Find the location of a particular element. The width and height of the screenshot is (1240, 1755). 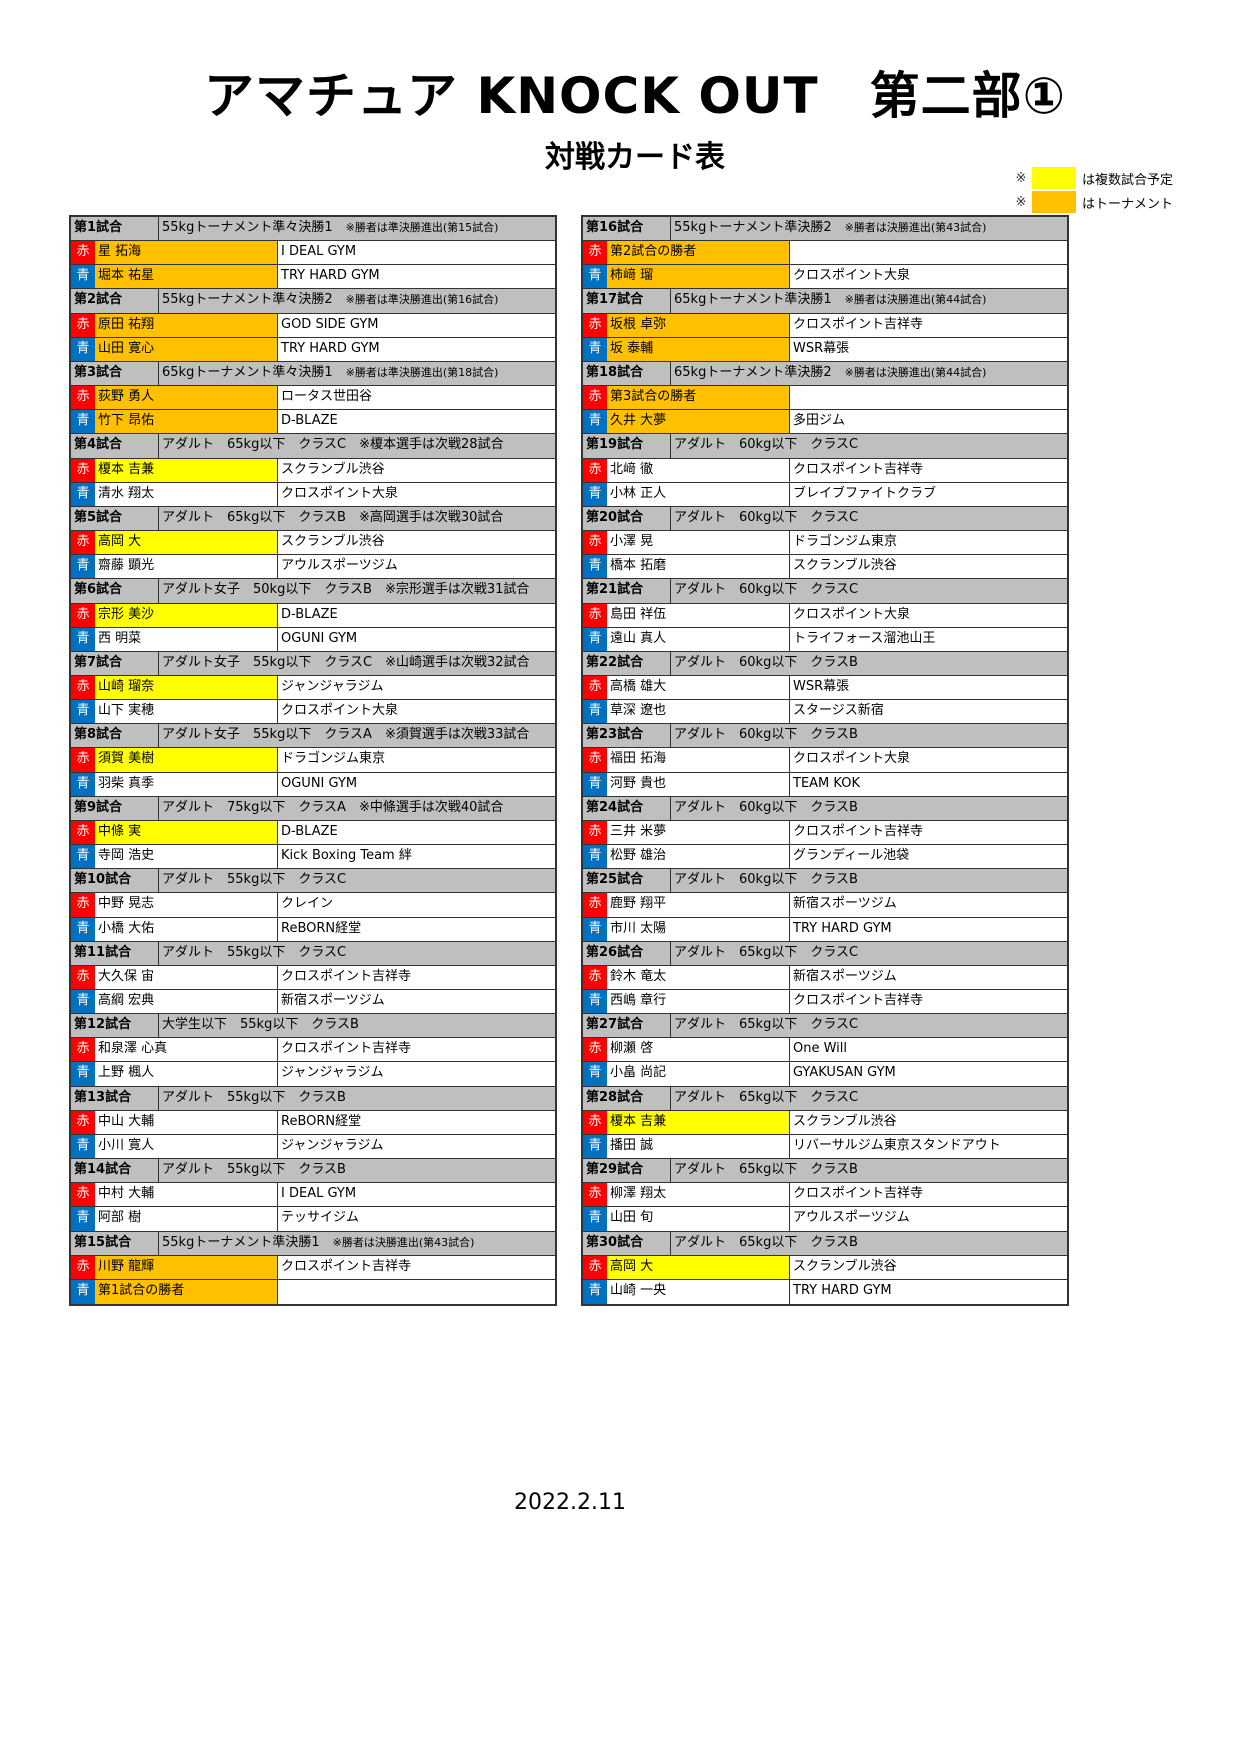

fighter-name: 島田 祥伍 is located at coordinates (698, 615).